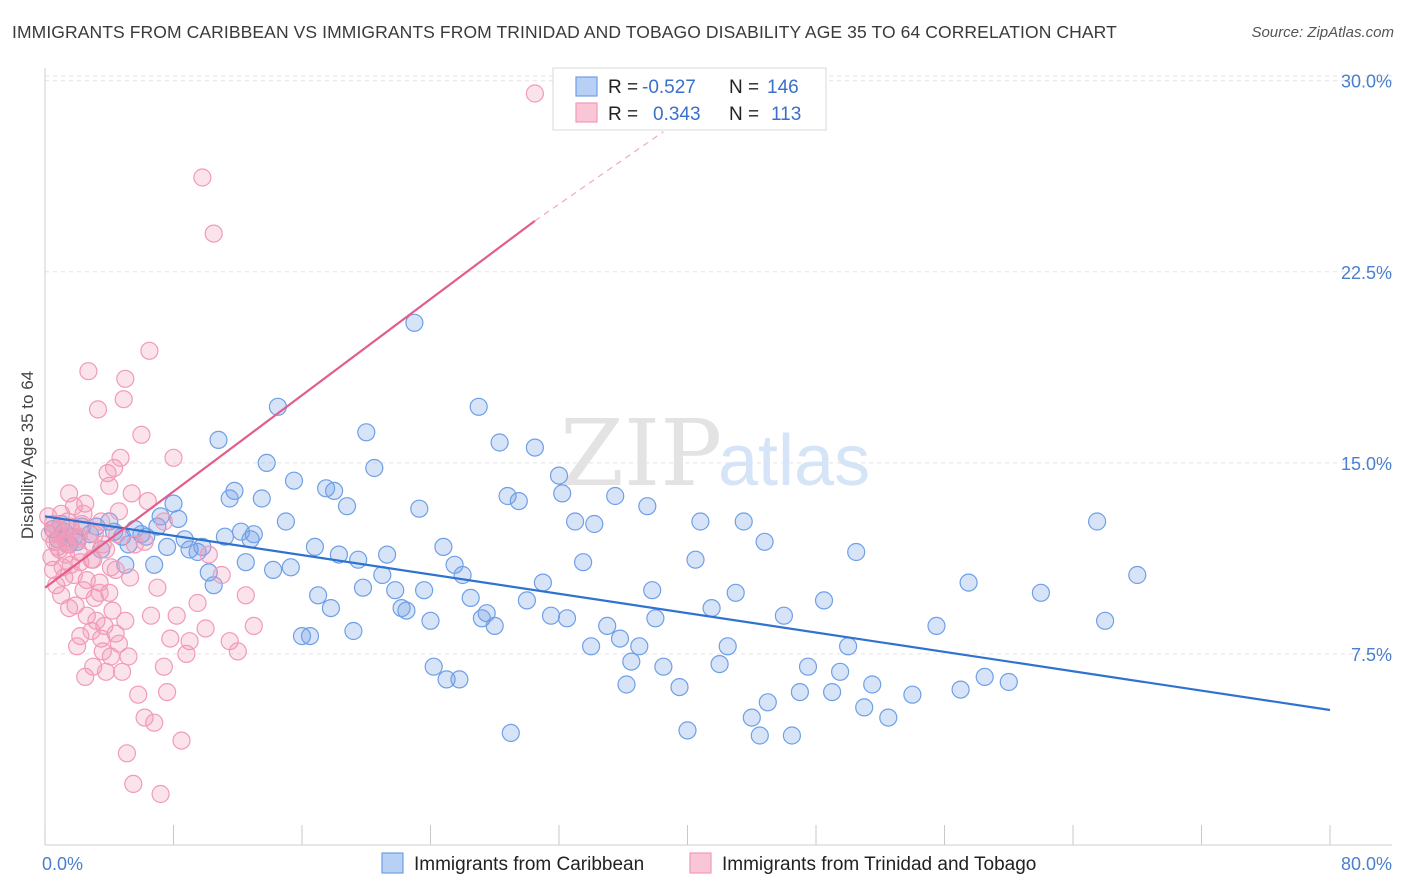 This screenshot has height=892, width=1406. I want to click on legend-n-label-0: N =, so click(744, 87).